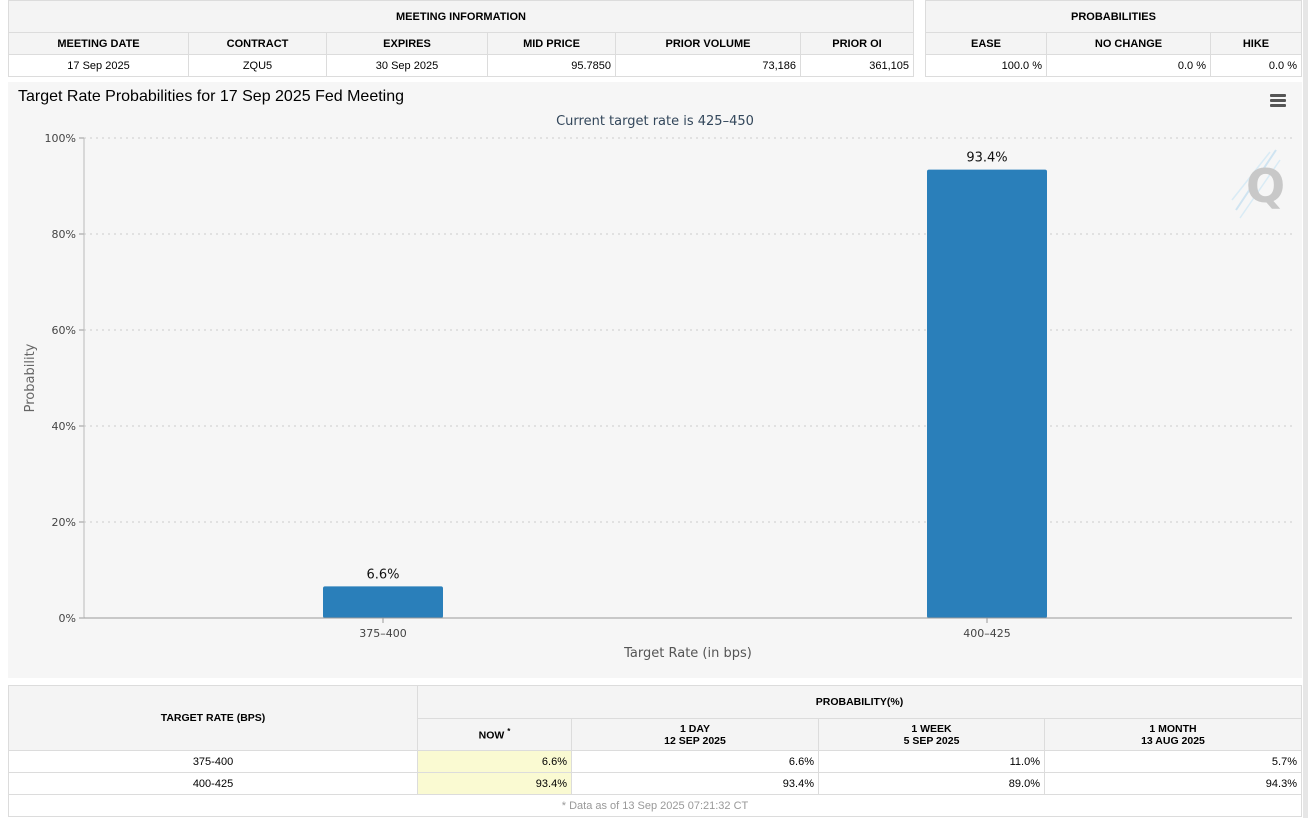 The width and height of the screenshot is (1311, 818). I want to click on one-month-column-header: 1 MONTH 13 AUG 2025, so click(1173, 734).